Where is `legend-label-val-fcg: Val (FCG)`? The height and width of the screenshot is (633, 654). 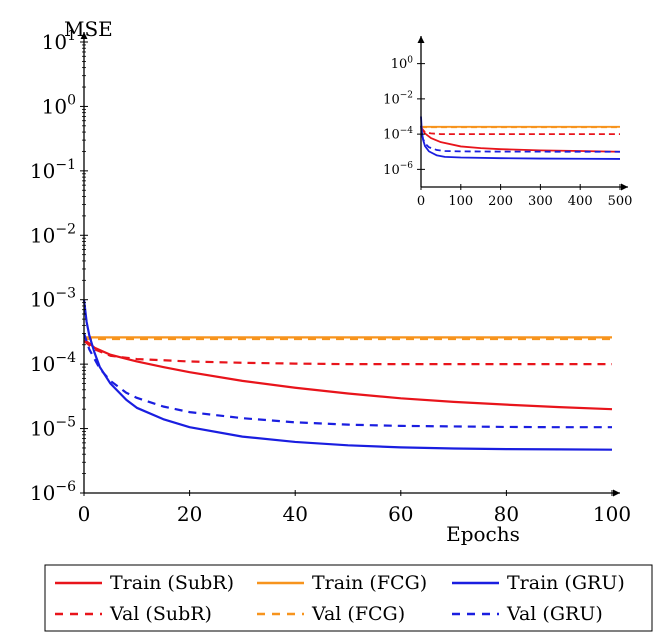 legend-label-val-fcg: Val (FCG) is located at coordinates (358, 614).